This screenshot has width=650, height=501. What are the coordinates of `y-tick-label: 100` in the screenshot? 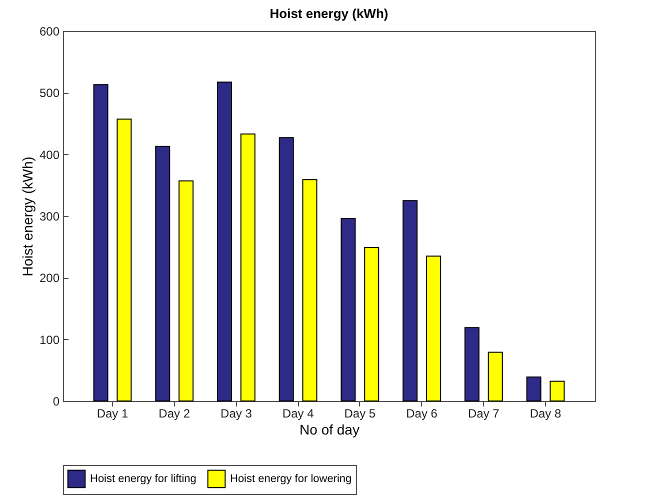 It's located at (49, 339).